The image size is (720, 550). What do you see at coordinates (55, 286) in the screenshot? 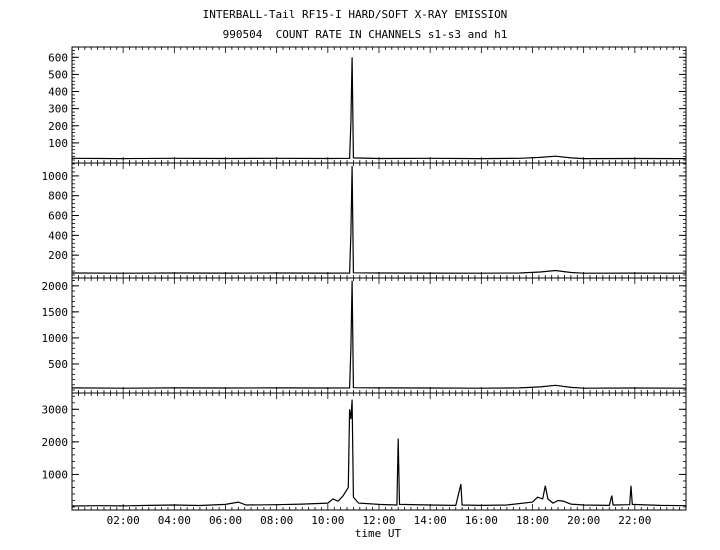
I see `y-tick-label-s3: 2000` at bounding box center [55, 286].